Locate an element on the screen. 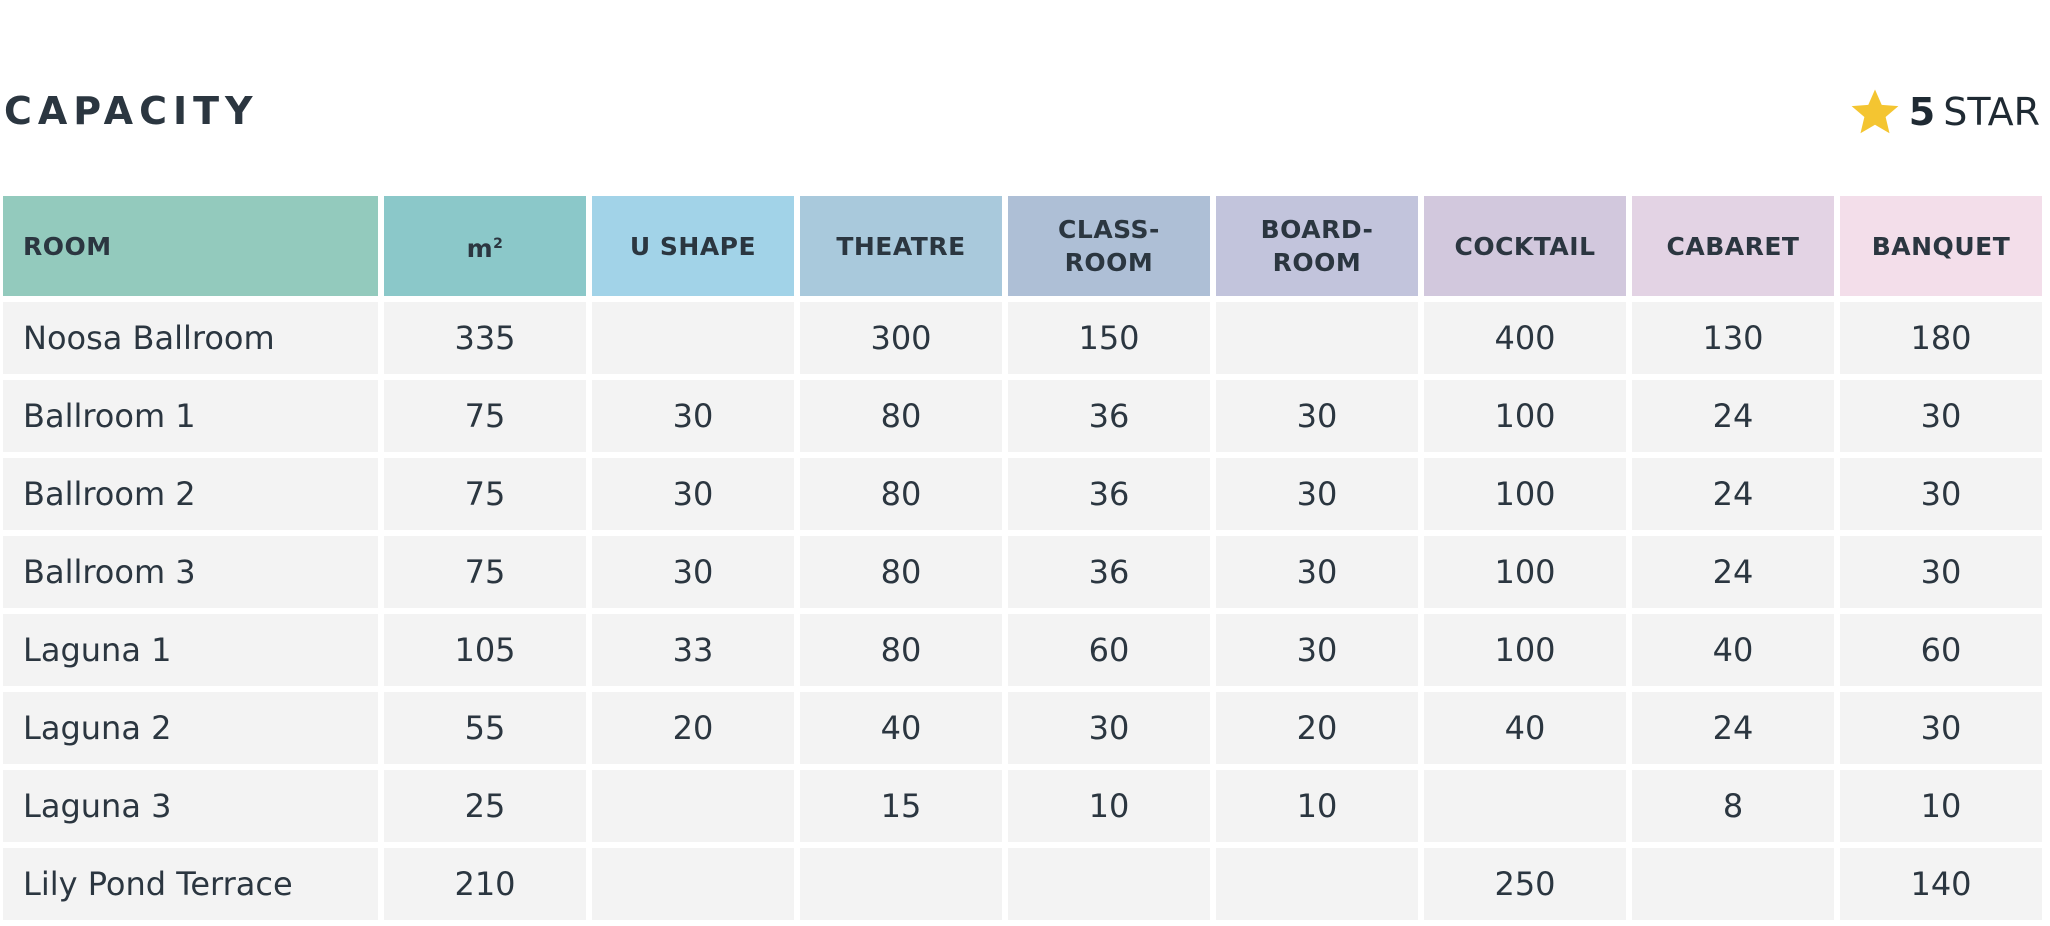 The height and width of the screenshot is (926, 2050). cell-classroom: 150 is located at coordinates (1109, 338).